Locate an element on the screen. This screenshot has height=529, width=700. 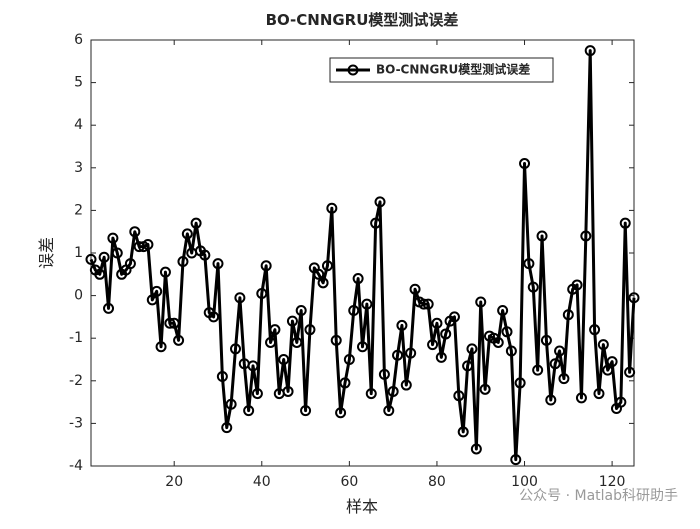
legend-label: BO-CNNGRU模型测试误差 is located at coordinates (453, 69).